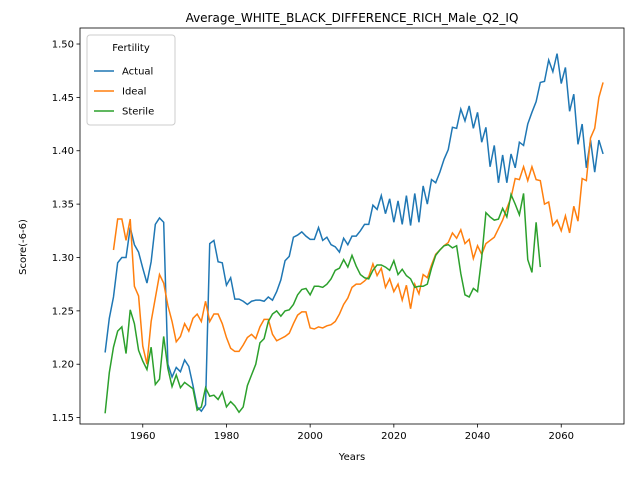  I want to click on x-tick-label: 1960, so click(142, 436).